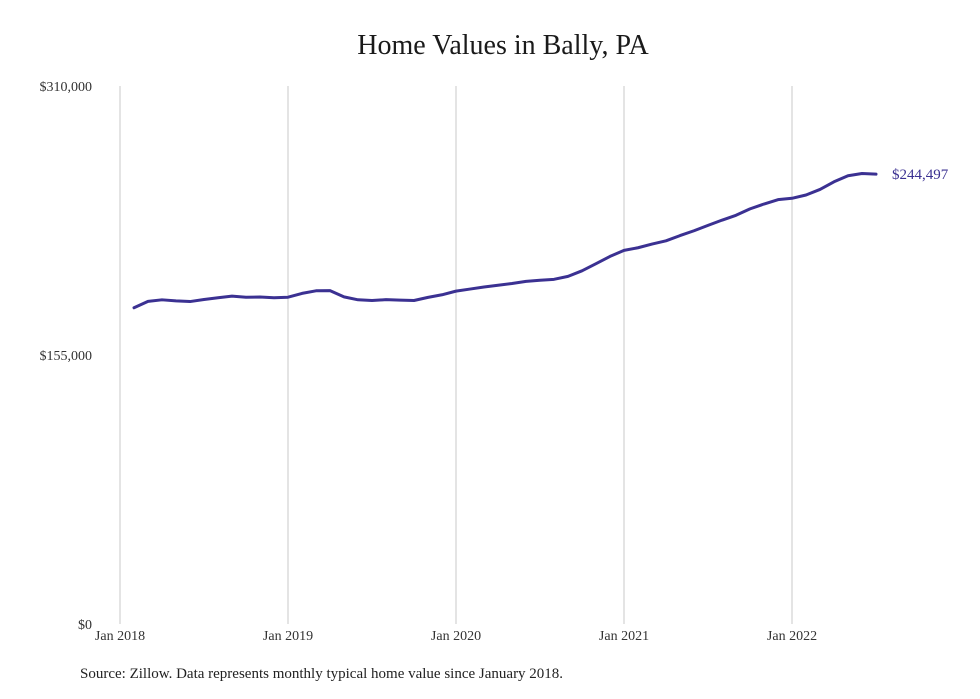 The image size is (980, 699). Describe the element at coordinates (288, 636) in the screenshot. I see `x-tick-label: Jan 2019` at that location.